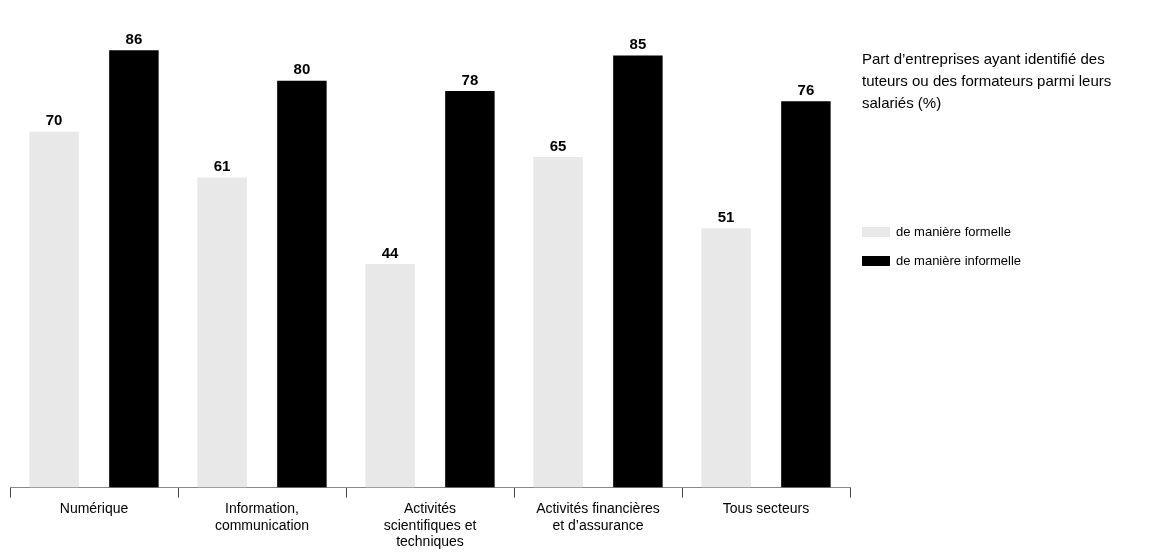  What do you see at coordinates (222, 166) in the screenshot?
I see `data-label: 61` at bounding box center [222, 166].